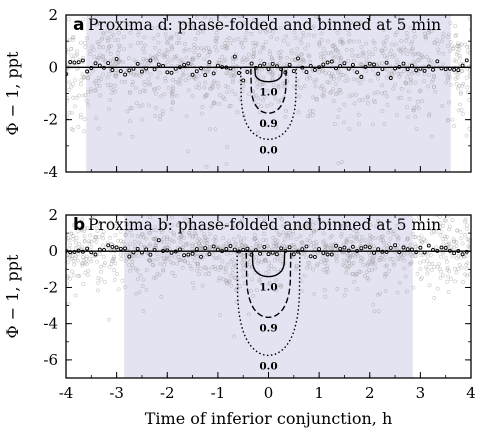 This screenshot has height=447, width=484. I want to click on panel-letter: a, so click(78, 25).